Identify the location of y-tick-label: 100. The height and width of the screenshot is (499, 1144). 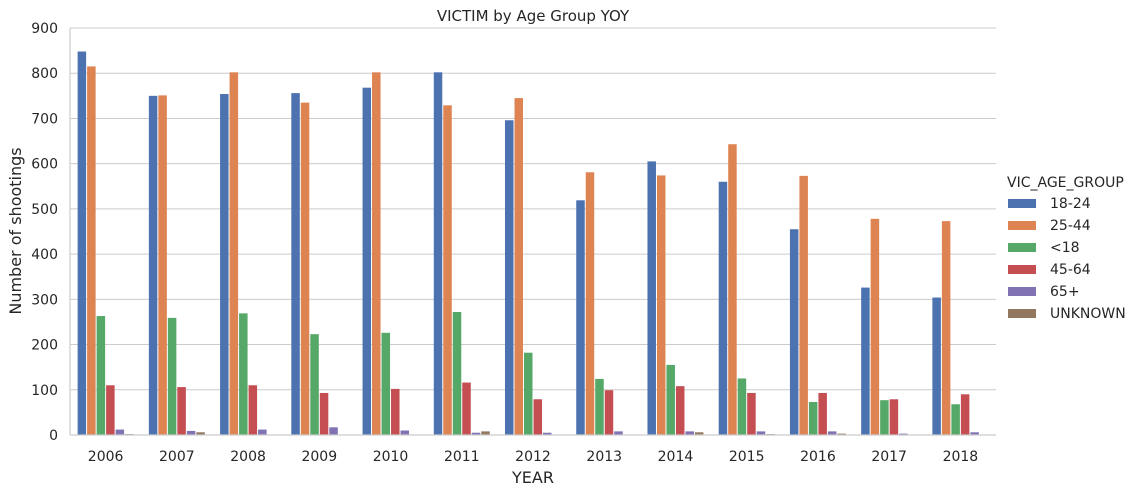
(44, 391).